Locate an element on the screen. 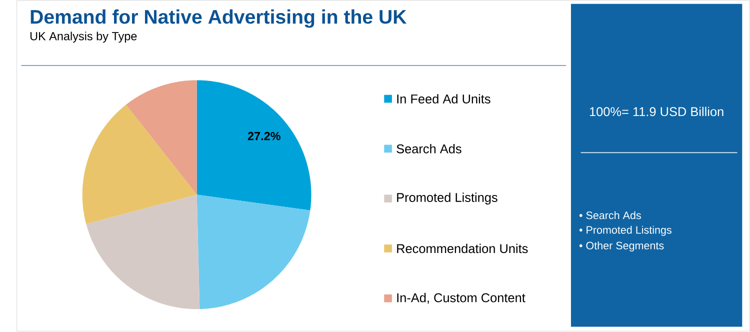 The height and width of the screenshot is (332, 750). legend-label: Search Ads is located at coordinates (429, 149).